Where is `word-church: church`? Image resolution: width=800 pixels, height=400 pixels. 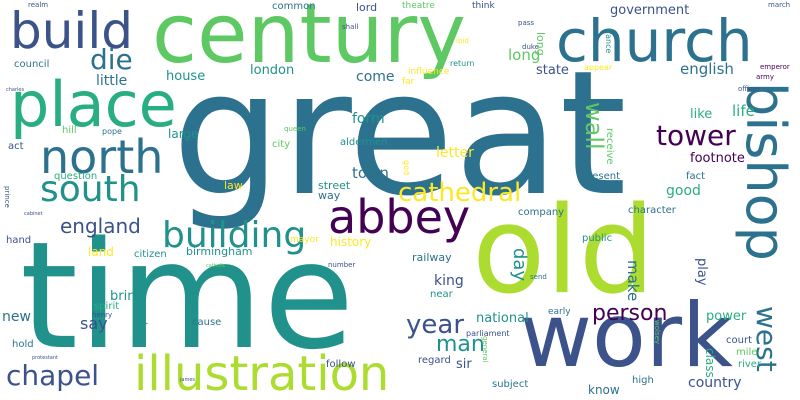 word-church: church is located at coordinates (654, 41).